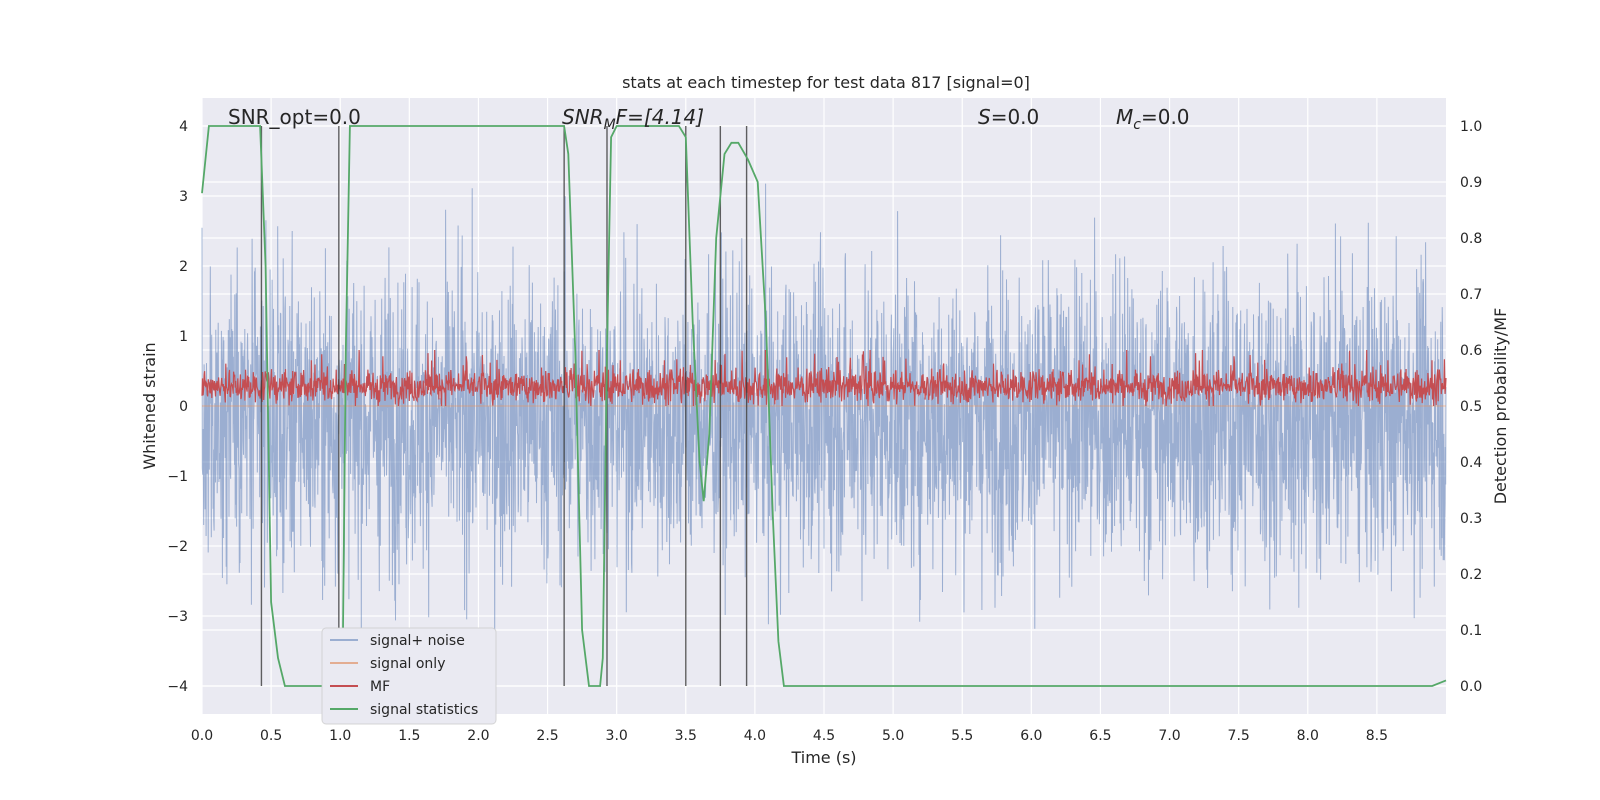  Describe the element at coordinates (417, 641) in the screenshot. I see `legend-item-signal-noise: signal+ noise` at that location.